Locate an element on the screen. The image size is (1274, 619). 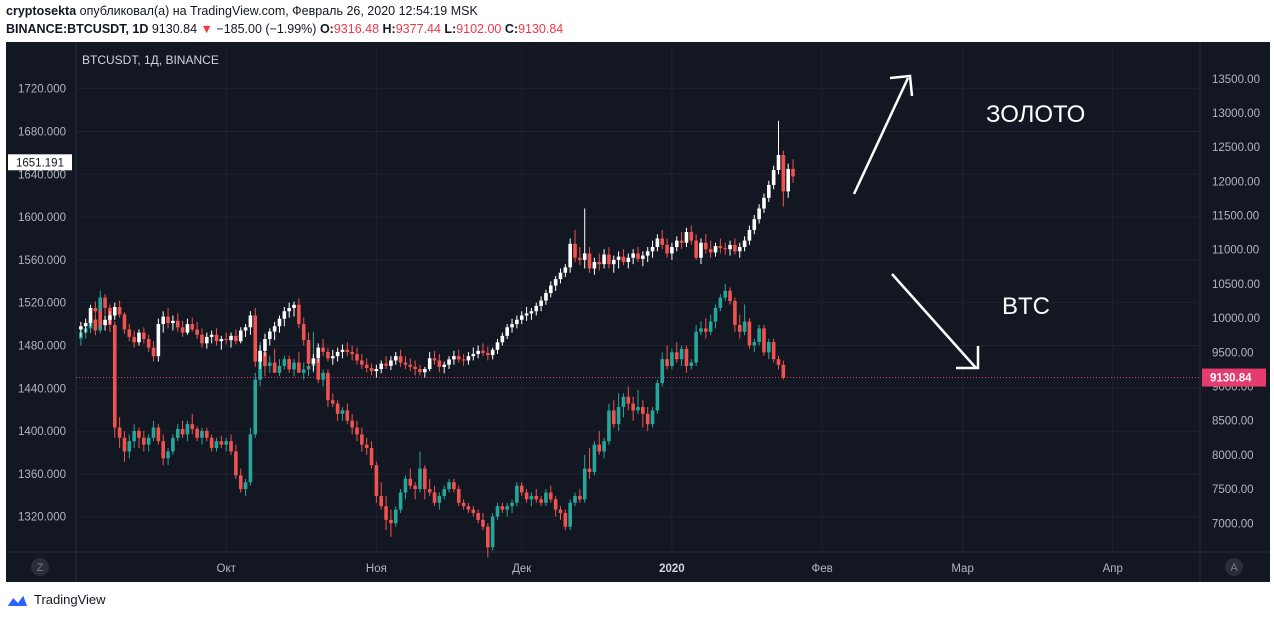
btc-annotation: BTC is located at coordinates (1026, 306).